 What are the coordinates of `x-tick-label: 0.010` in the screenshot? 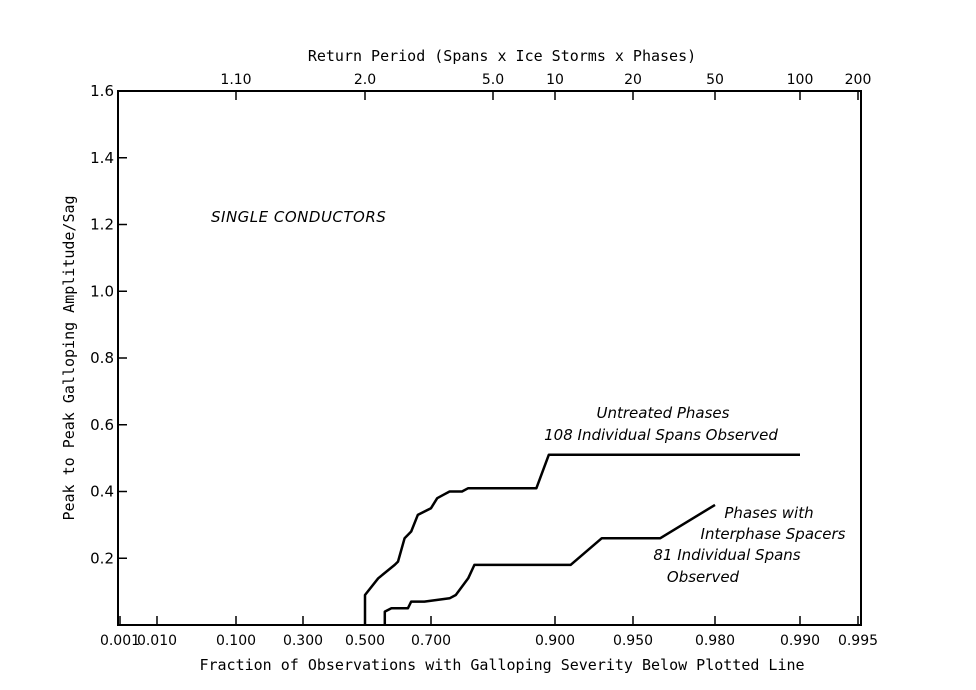 It's located at (157, 641).